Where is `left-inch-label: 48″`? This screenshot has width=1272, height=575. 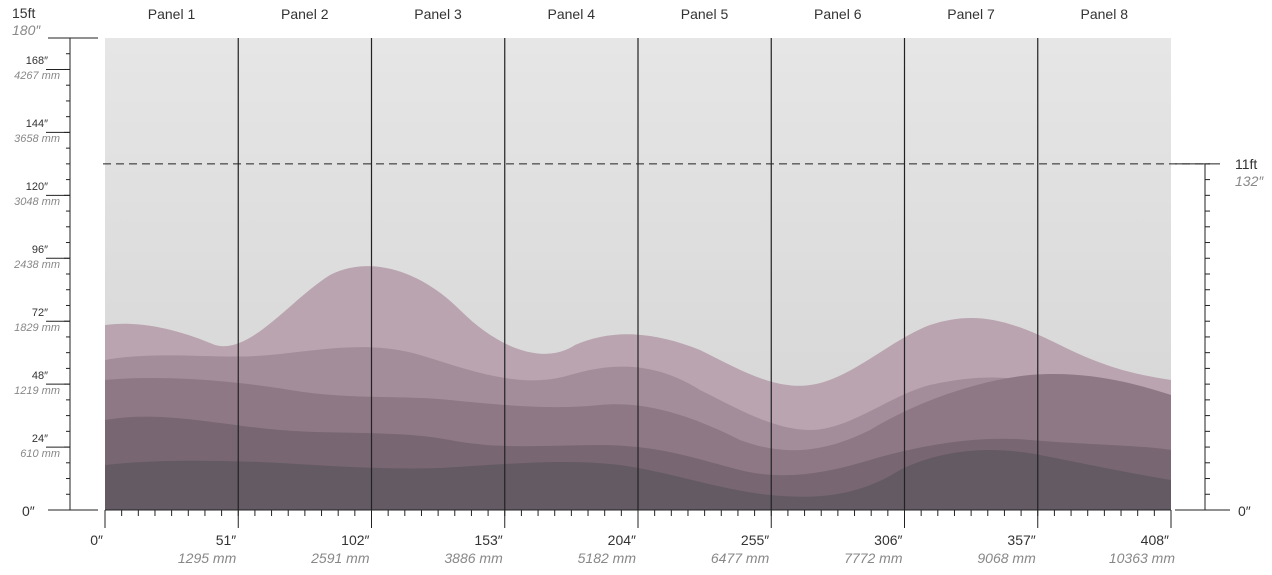
left-inch-label: 48″ is located at coordinates (39, 376).